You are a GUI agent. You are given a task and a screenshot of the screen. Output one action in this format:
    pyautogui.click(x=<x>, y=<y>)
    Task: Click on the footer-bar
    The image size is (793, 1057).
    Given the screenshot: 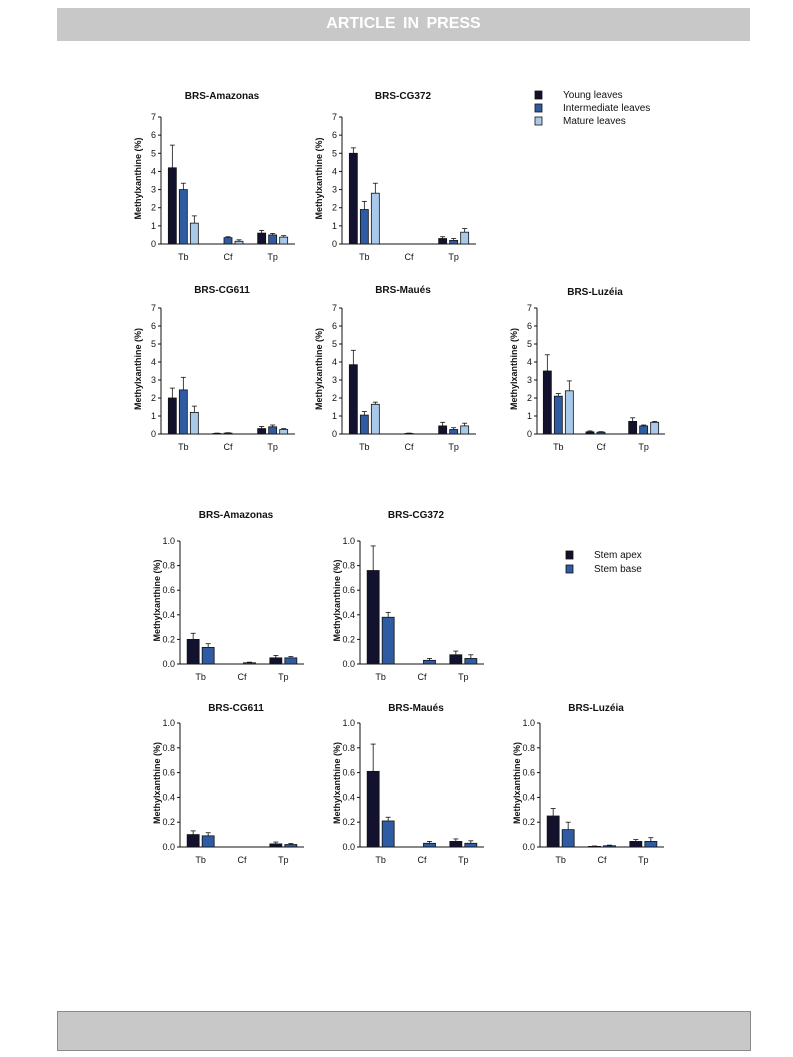 What is the action you would take?
    pyautogui.click(x=404, y=1031)
    